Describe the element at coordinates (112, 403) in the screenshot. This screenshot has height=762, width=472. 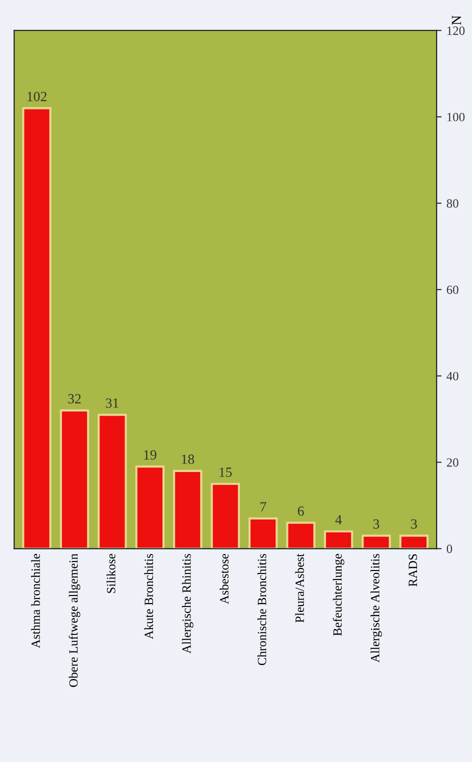
I see `data-label: 31` at that location.